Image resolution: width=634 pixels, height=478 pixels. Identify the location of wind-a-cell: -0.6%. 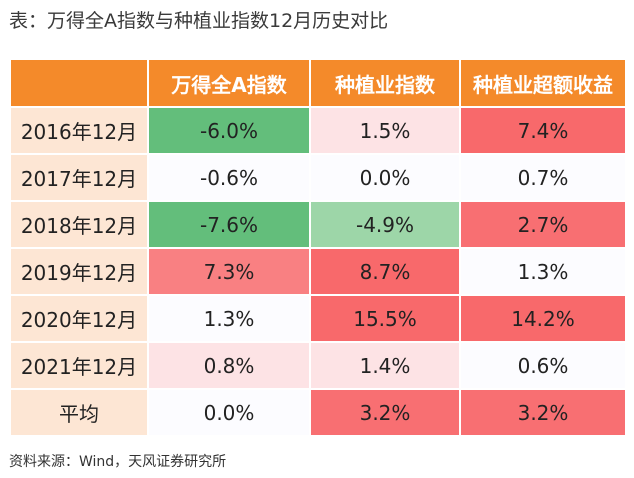
(229, 177).